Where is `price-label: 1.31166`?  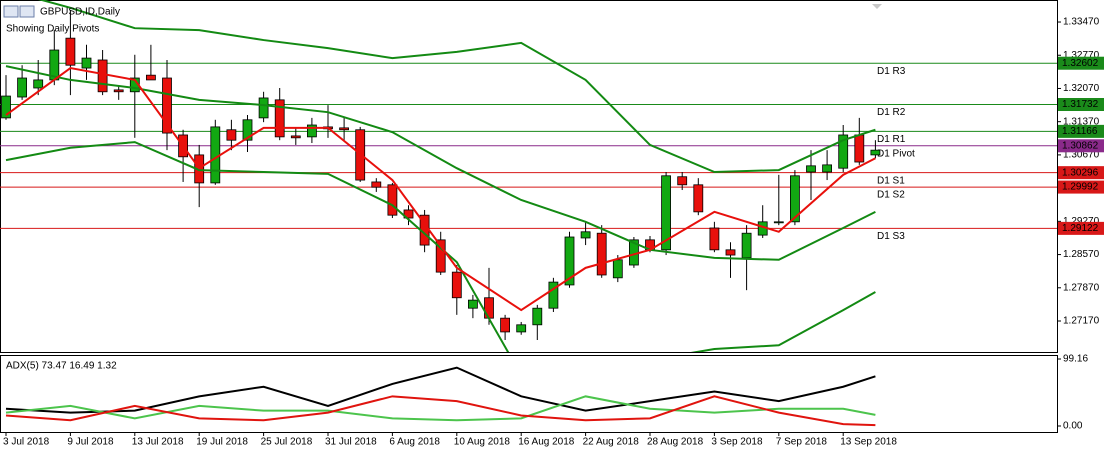
price-label: 1.31166 is located at coordinates (1080, 131).